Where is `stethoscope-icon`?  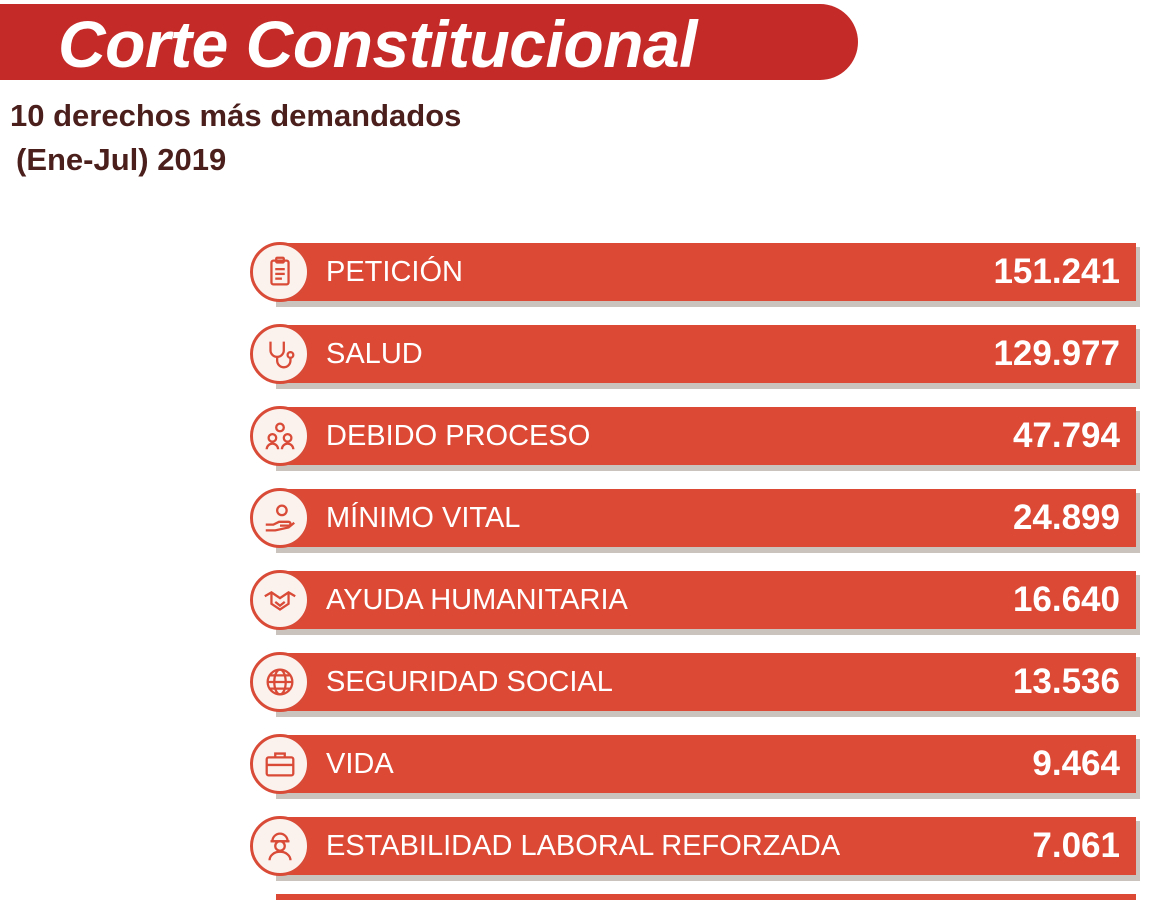
stethoscope-icon is located at coordinates (280, 354).